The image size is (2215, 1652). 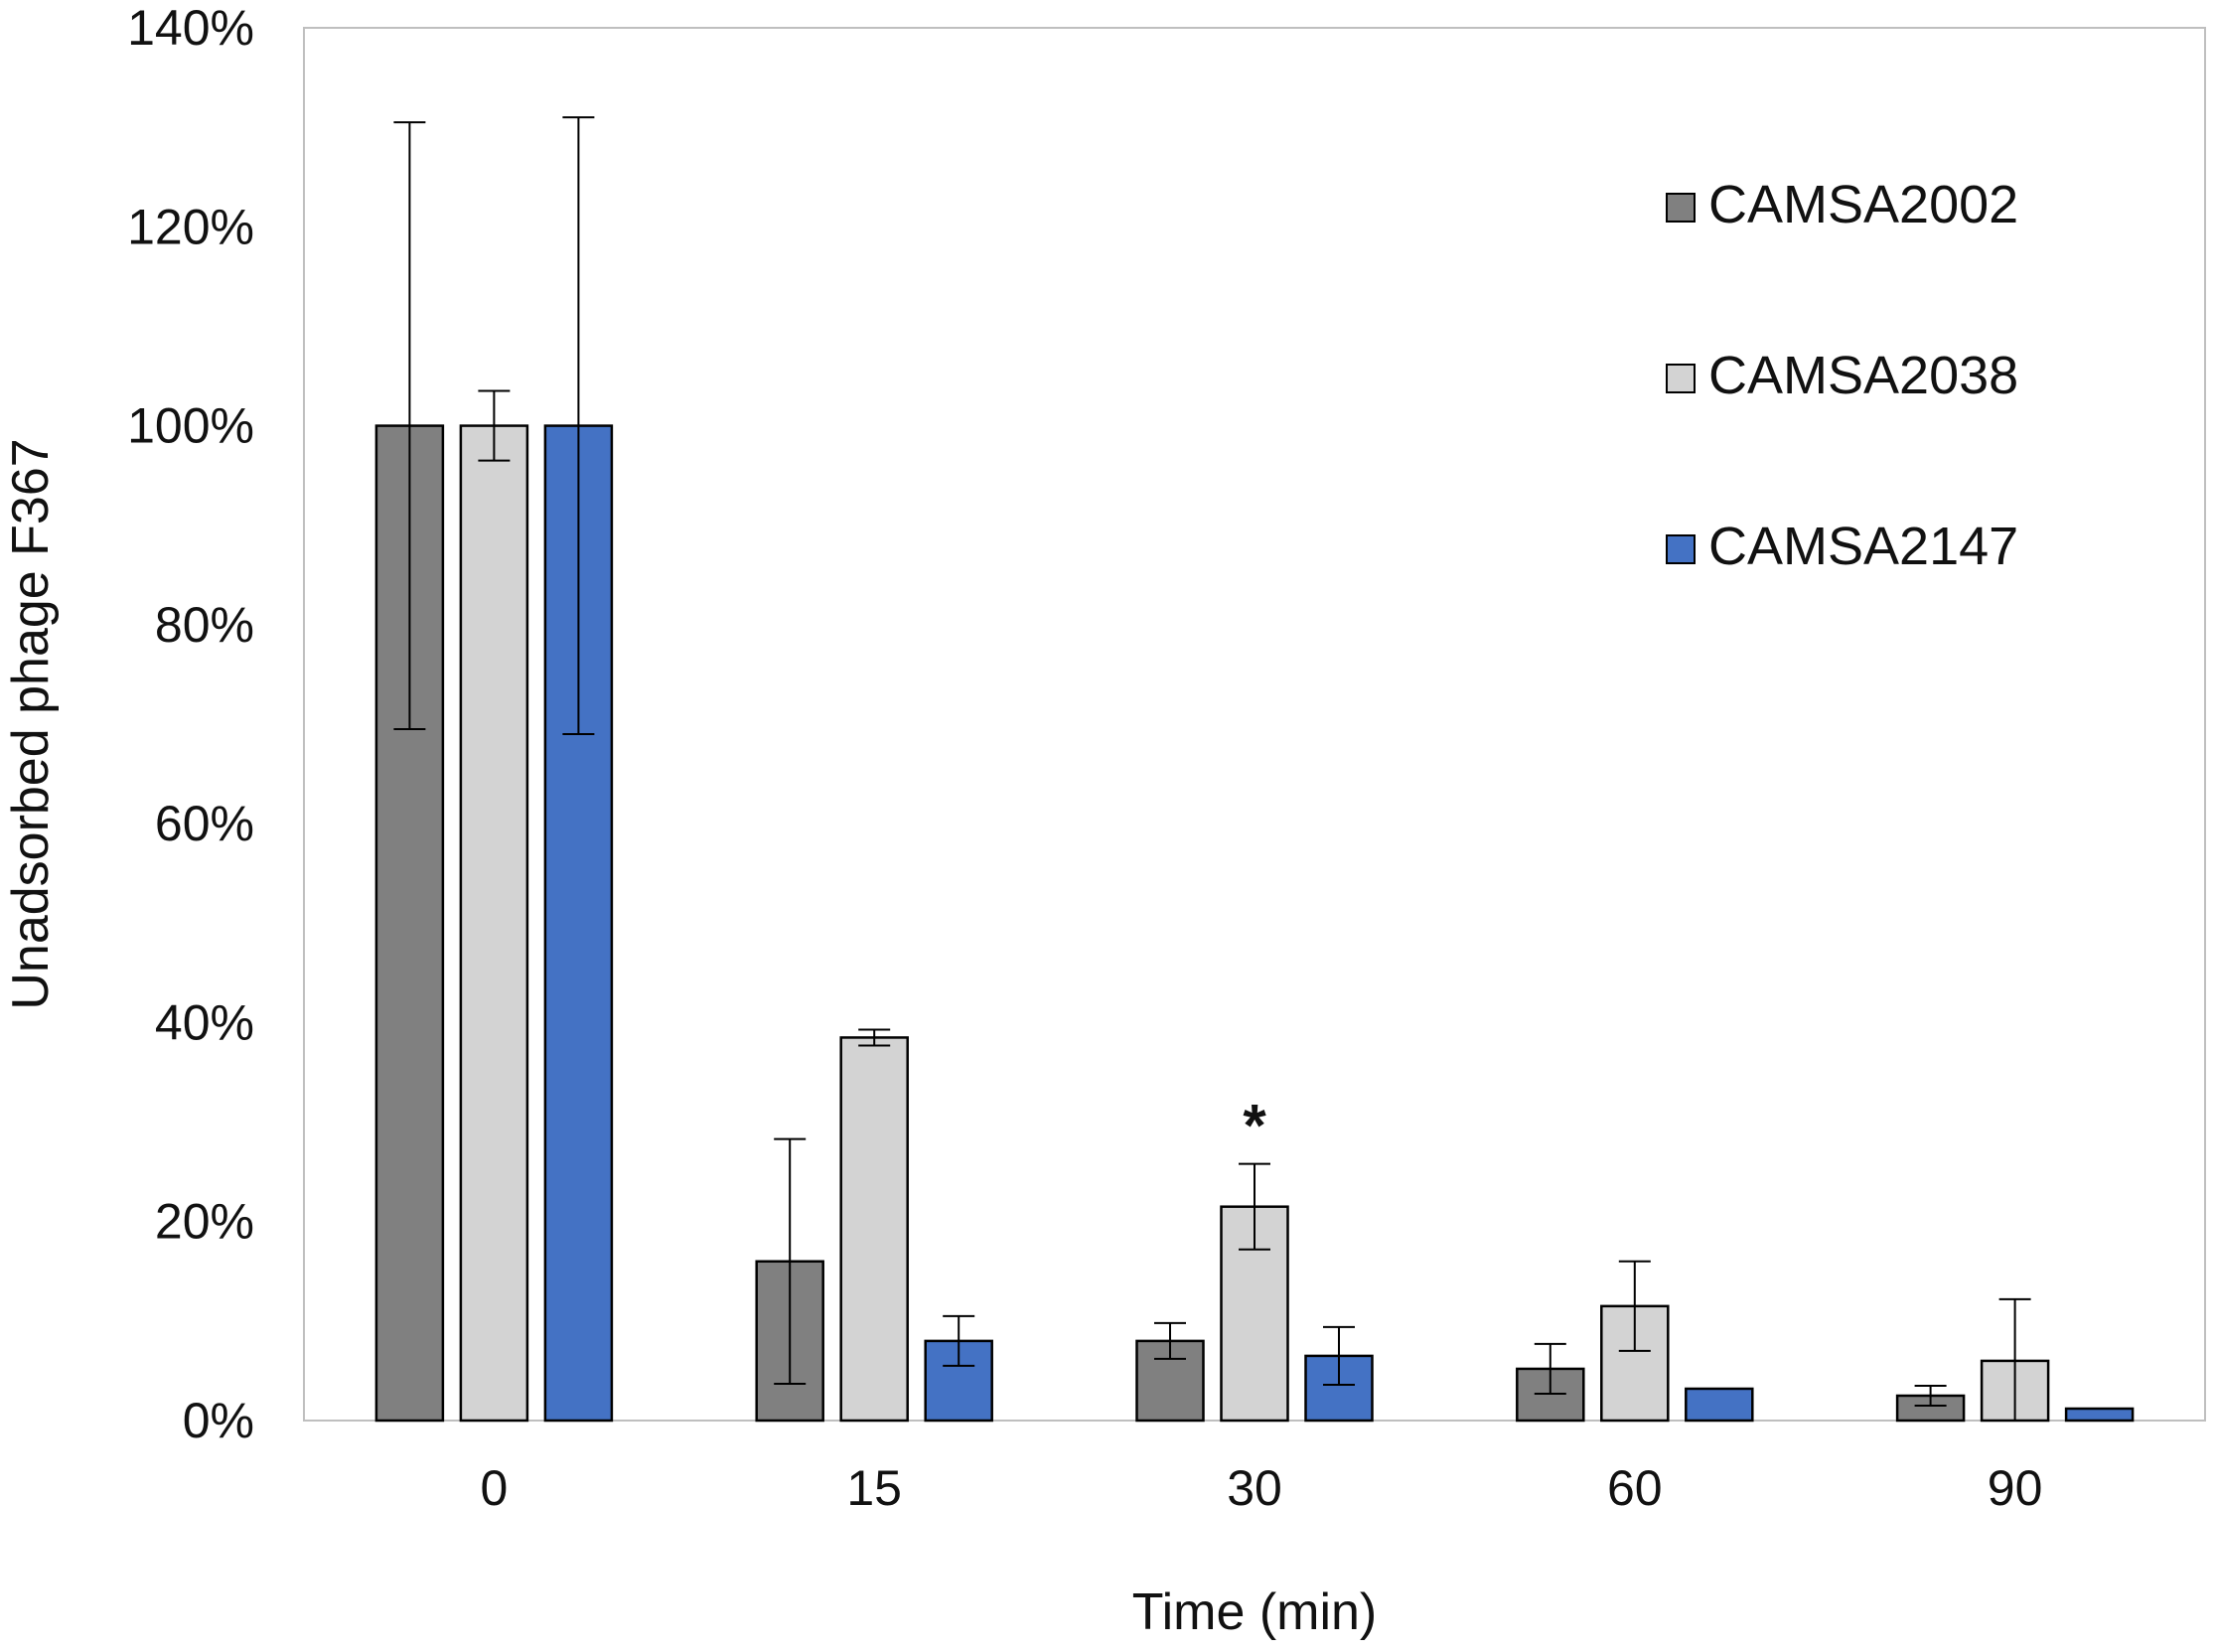 I want to click on significance-marker: *, so click(x=1254, y=1126).